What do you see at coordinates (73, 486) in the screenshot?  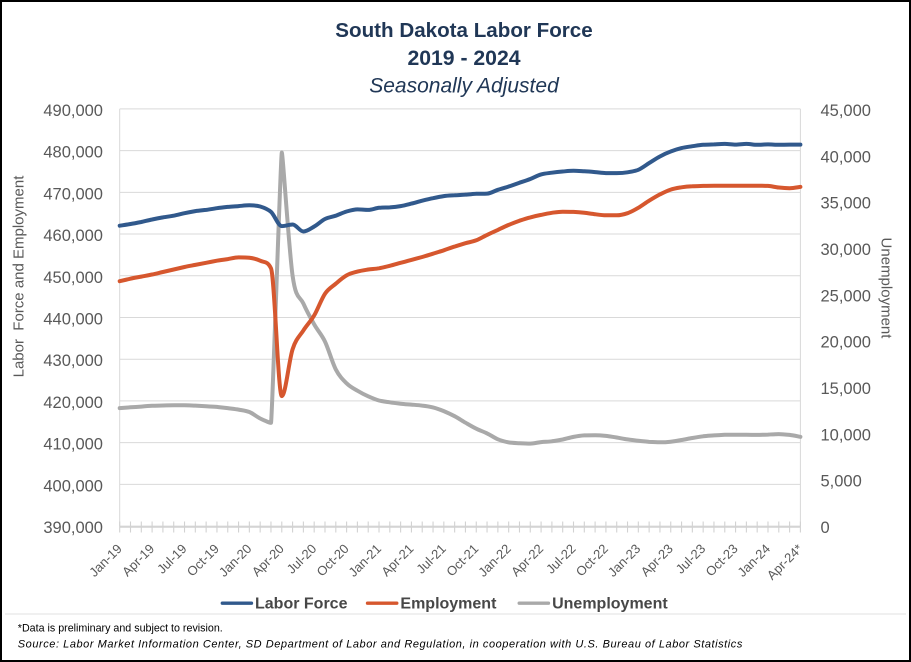 I see `svg-text: 400,000` at bounding box center [73, 486].